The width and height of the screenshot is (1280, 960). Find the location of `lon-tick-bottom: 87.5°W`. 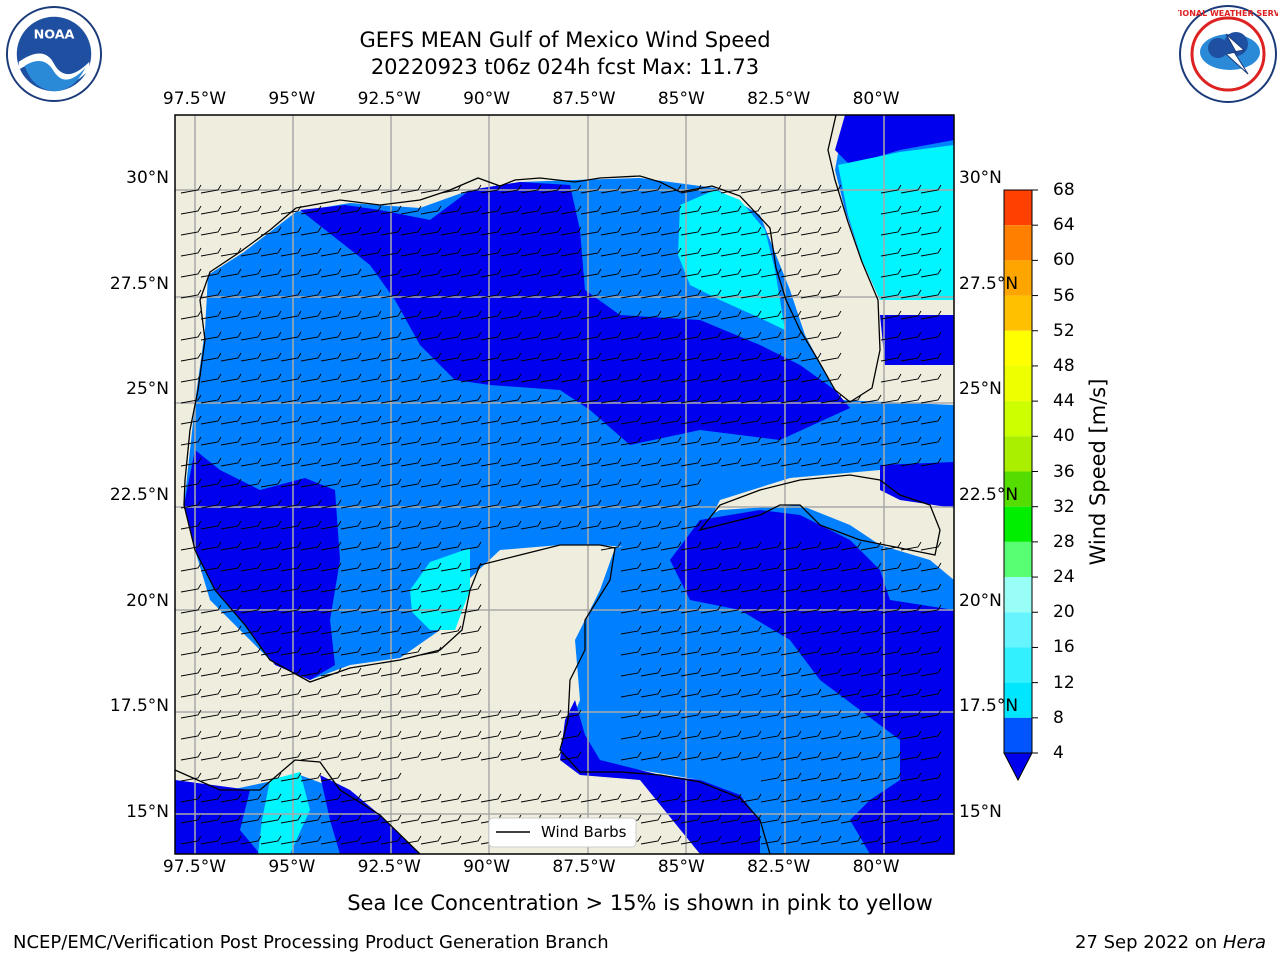

lon-tick-bottom: 87.5°W is located at coordinates (584, 867).